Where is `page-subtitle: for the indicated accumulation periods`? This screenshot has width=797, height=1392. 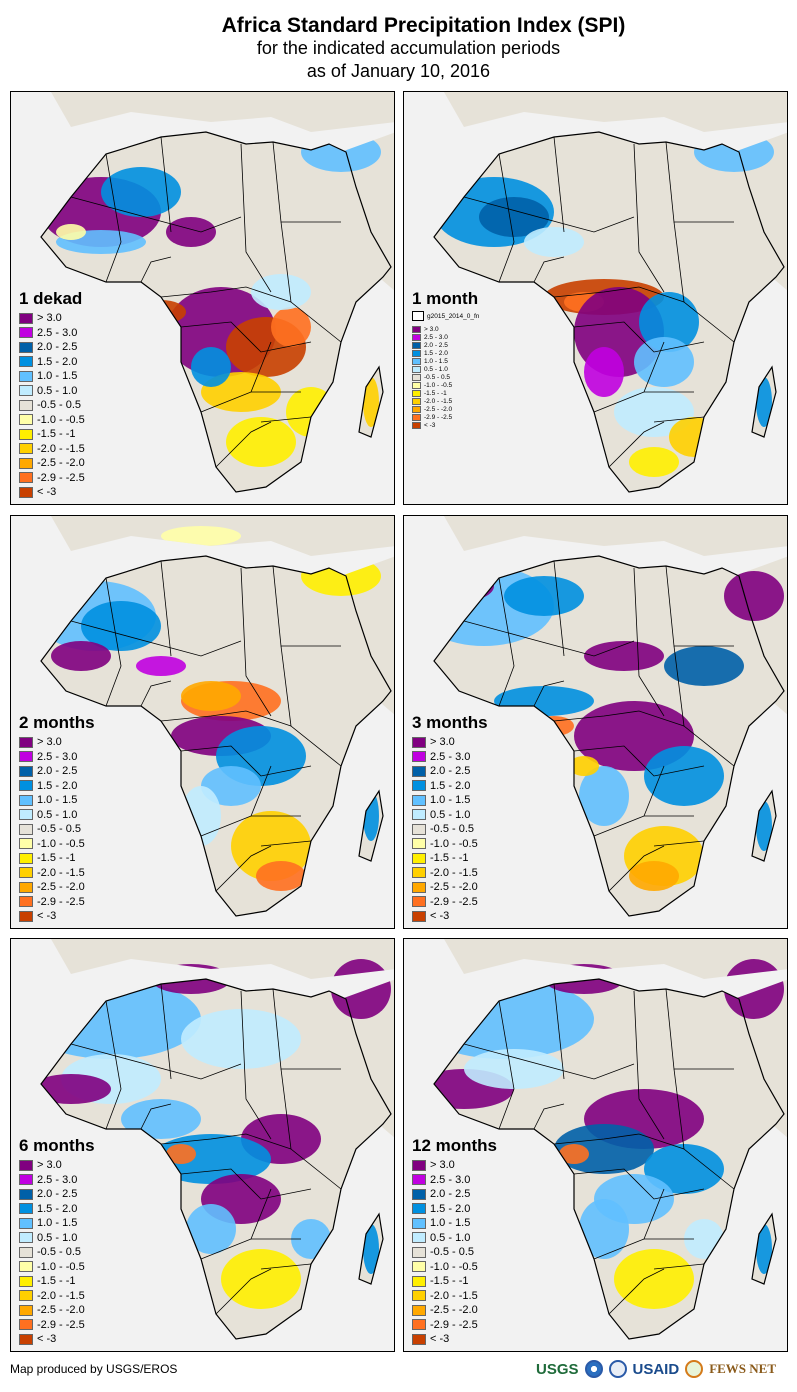
page-subtitle: for the indicated accumulation periods is located at coordinates (408, 48).